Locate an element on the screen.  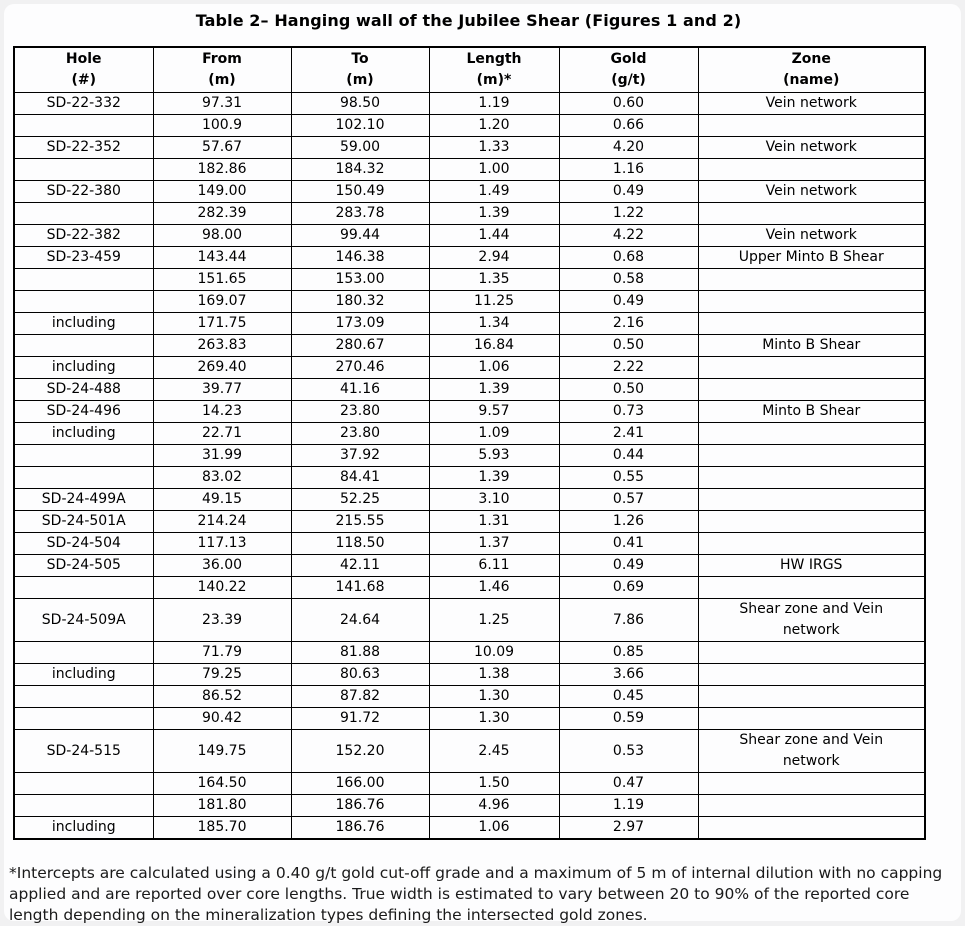
column-header-zone: Zone (name) is located at coordinates (811, 69).